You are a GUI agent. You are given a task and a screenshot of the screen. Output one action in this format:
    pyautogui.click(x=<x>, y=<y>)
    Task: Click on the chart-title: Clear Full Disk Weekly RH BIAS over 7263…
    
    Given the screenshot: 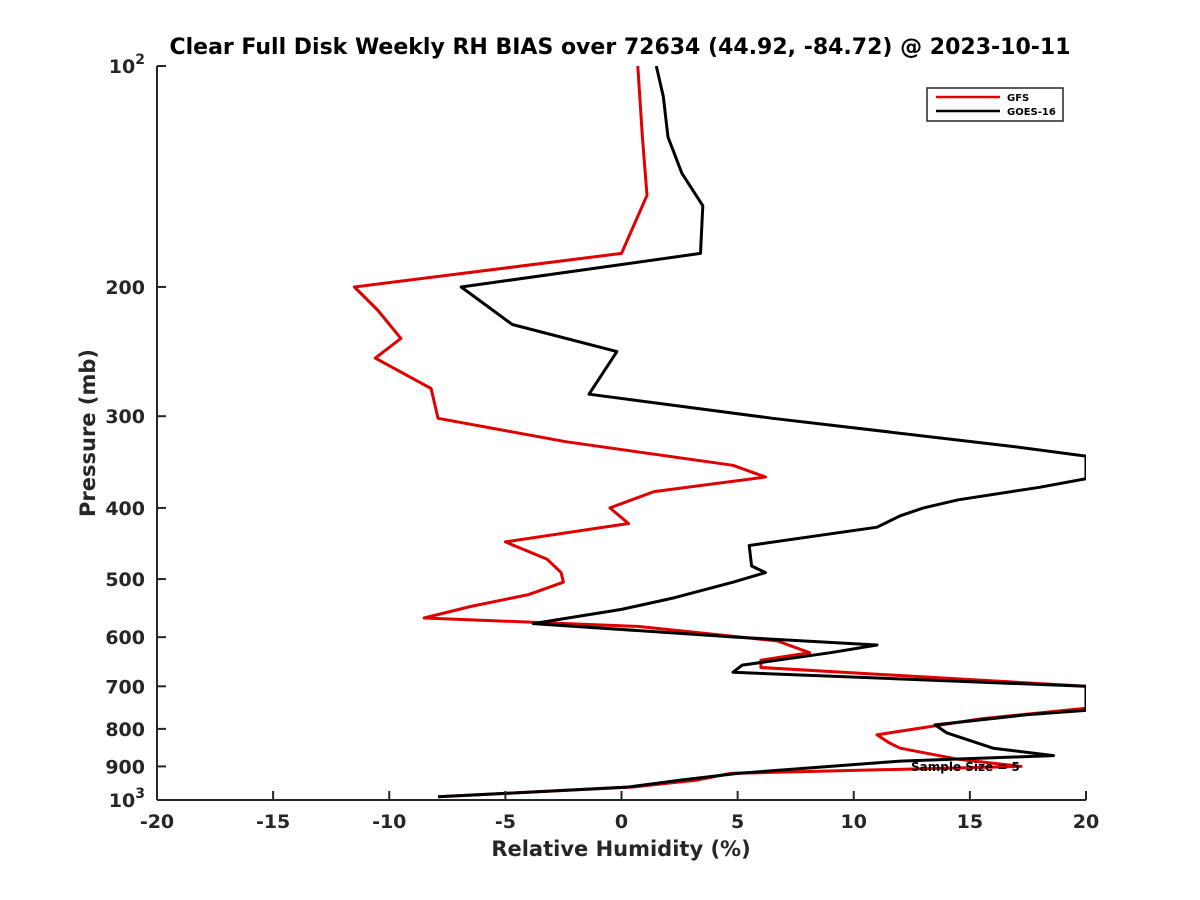 What is the action you would take?
    pyautogui.click(x=619, y=47)
    